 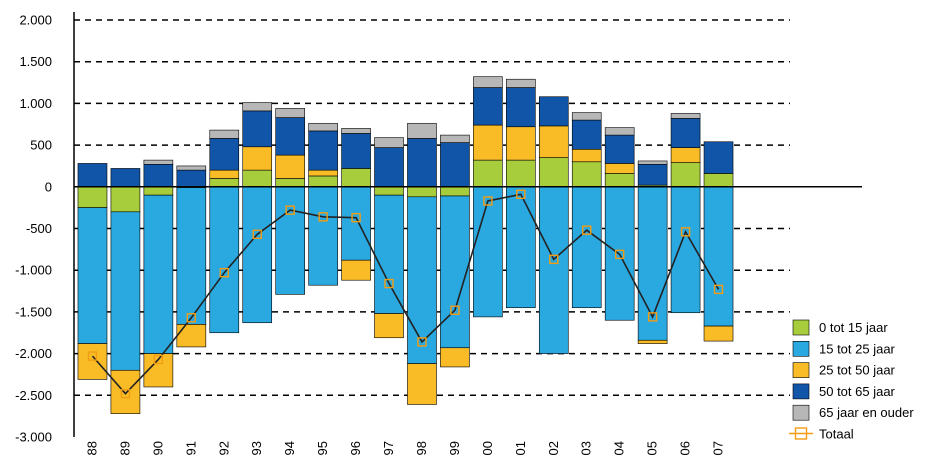 I want to click on legend-label: 65 jaar en ouder, so click(x=866, y=412).